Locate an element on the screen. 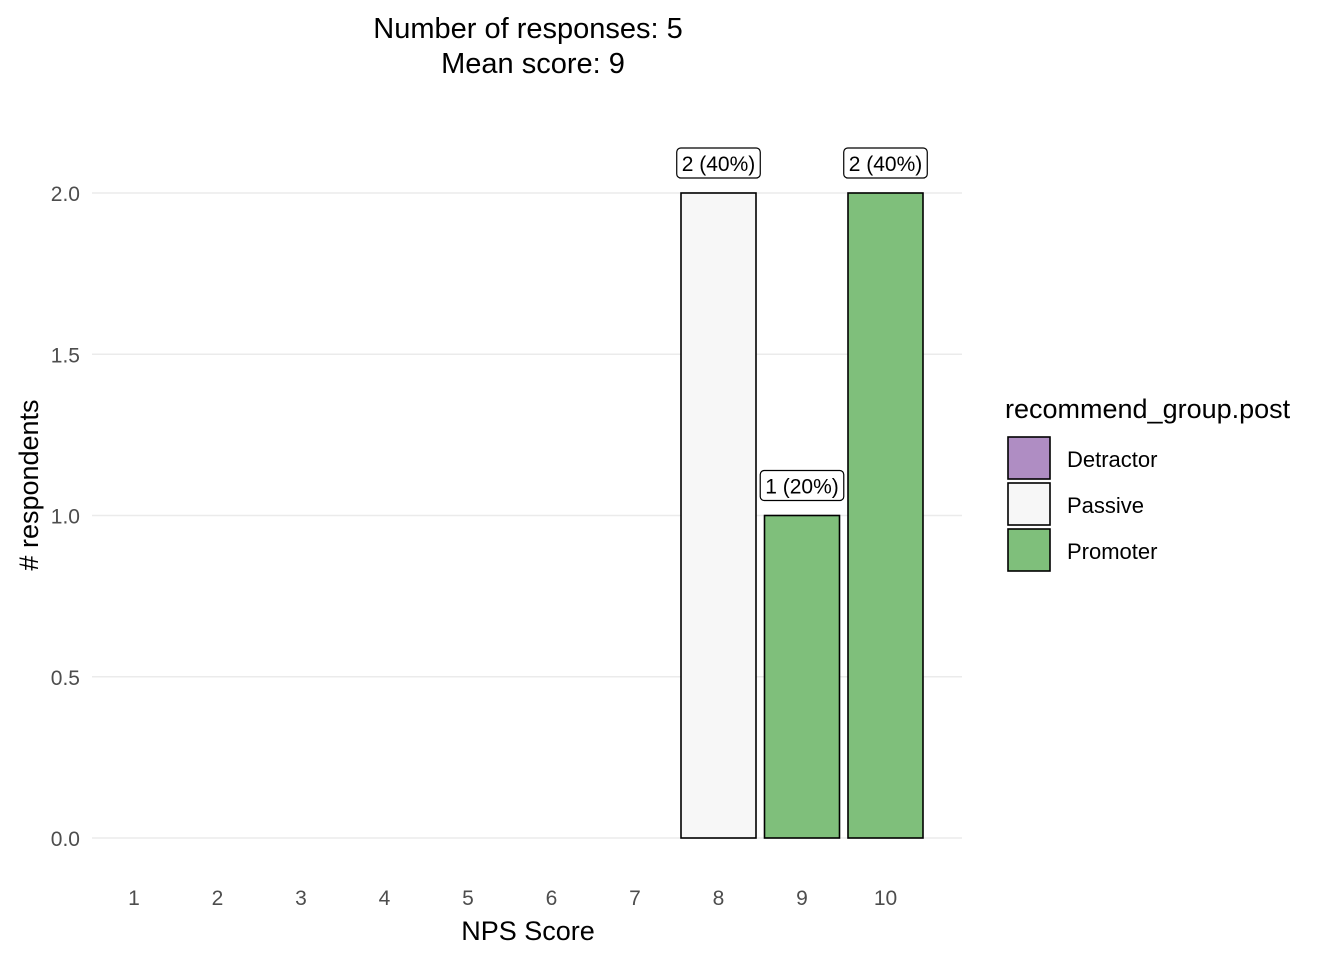 The width and height of the screenshot is (1344, 960). legend-title: recommend_group.post is located at coordinates (1148, 409).